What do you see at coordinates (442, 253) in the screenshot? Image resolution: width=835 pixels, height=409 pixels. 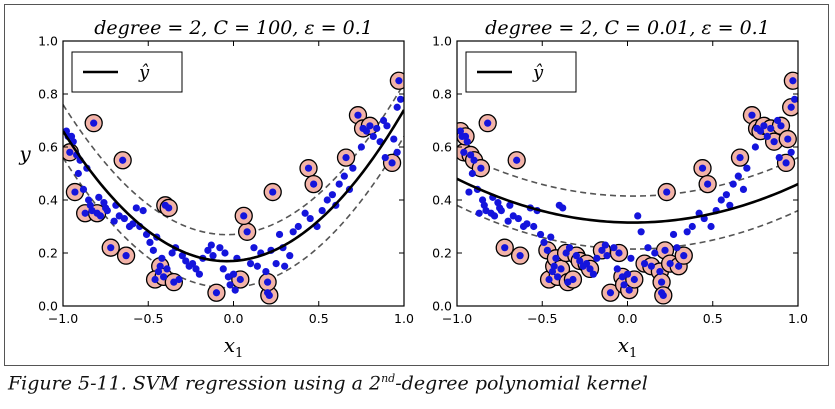 I see `y-tick-label: 0.2` at bounding box center [442, 253].